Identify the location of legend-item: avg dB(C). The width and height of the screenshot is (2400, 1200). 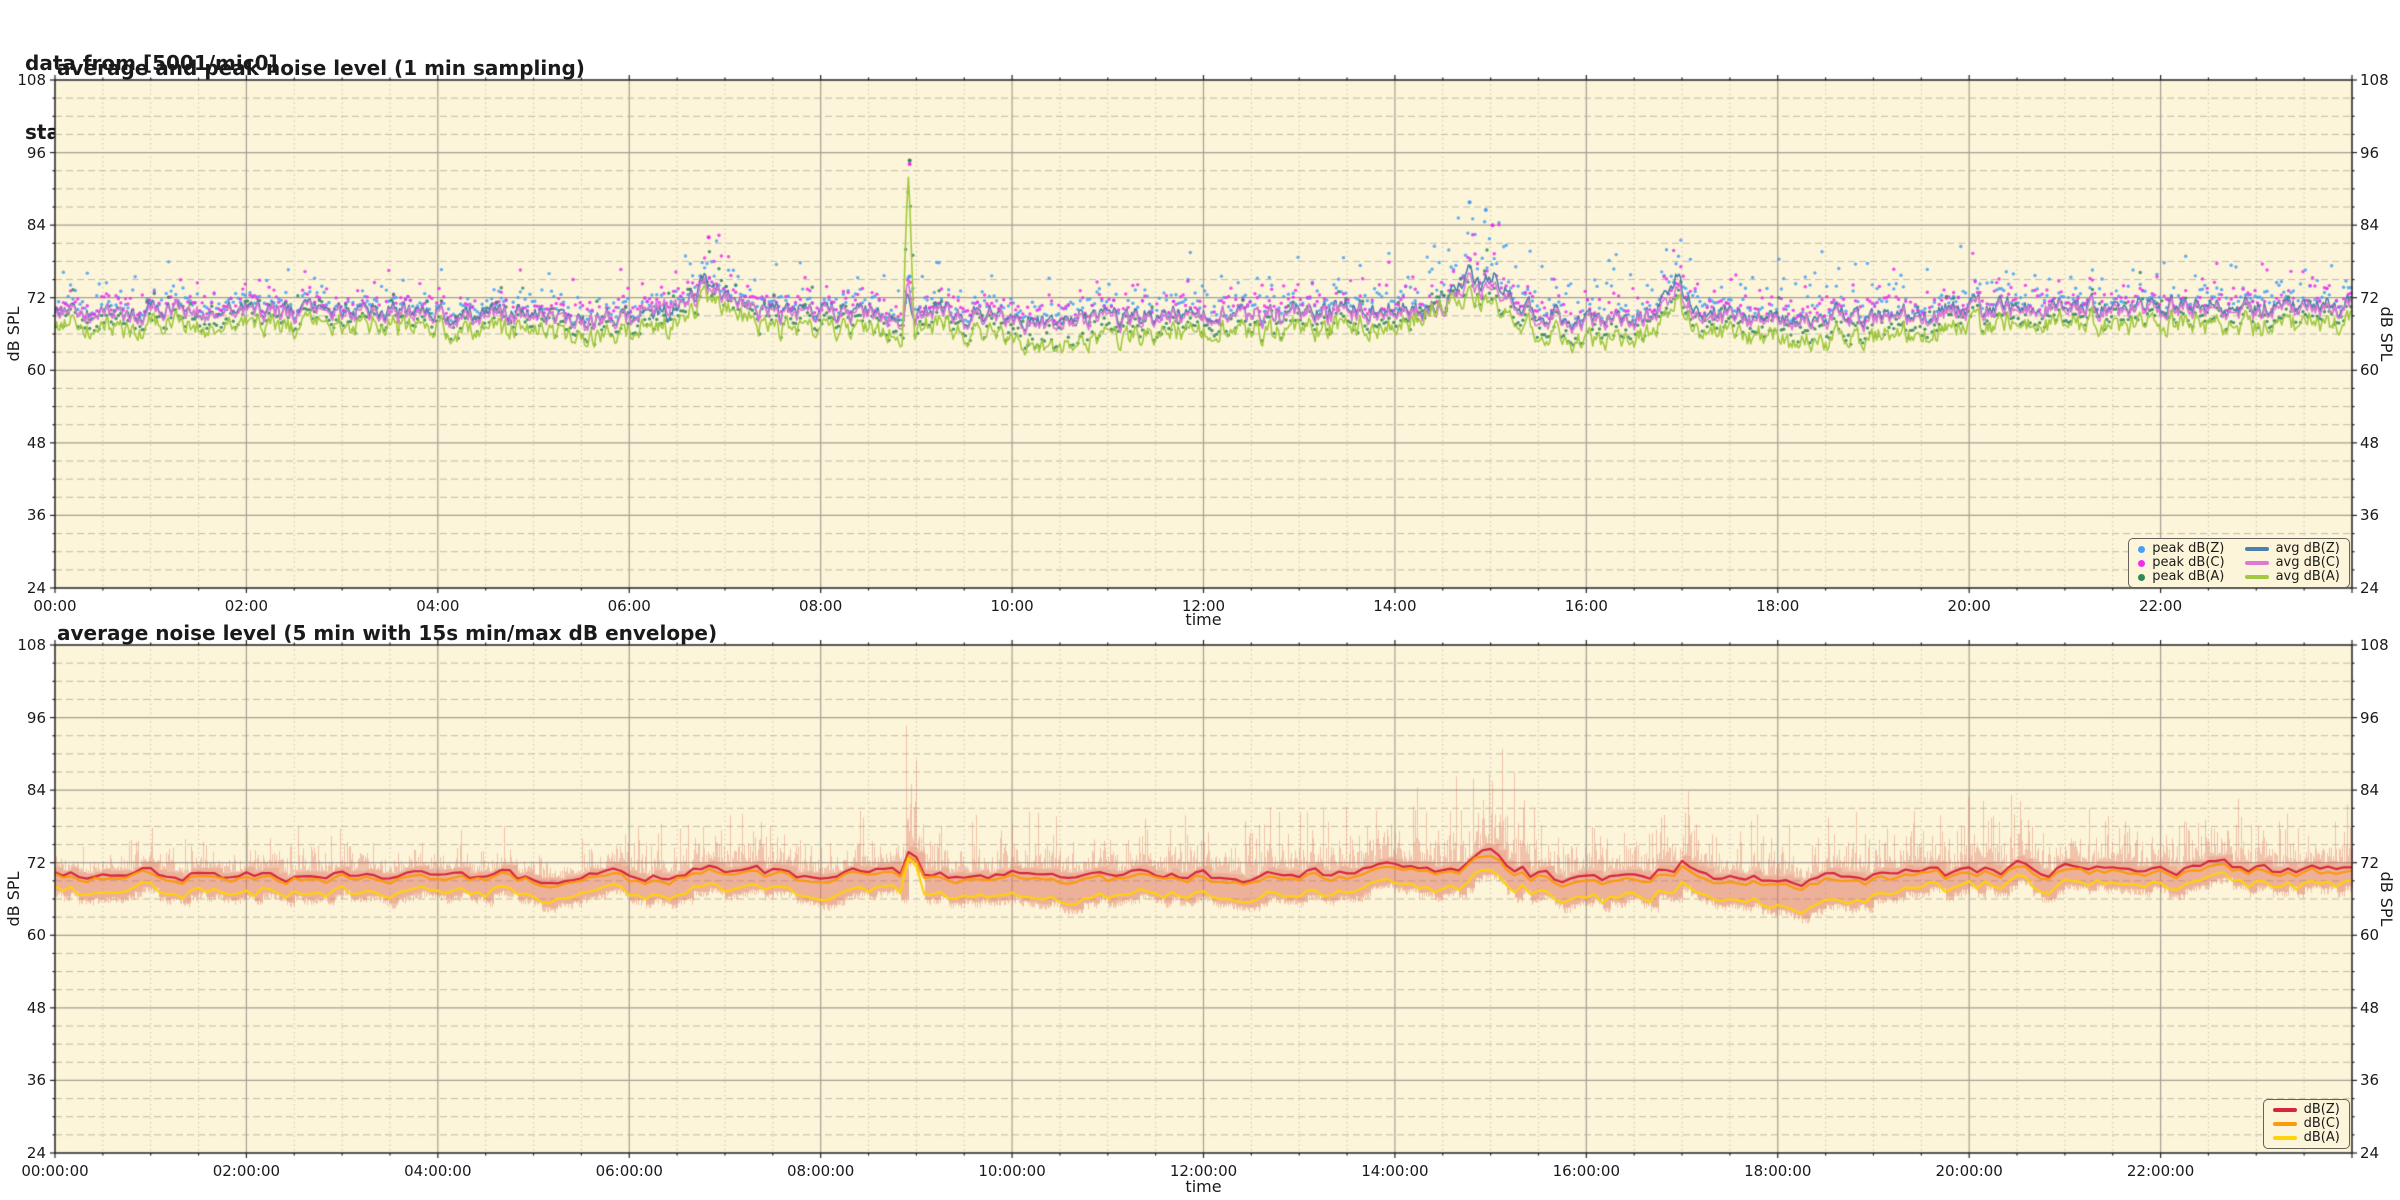
(2292, 562).